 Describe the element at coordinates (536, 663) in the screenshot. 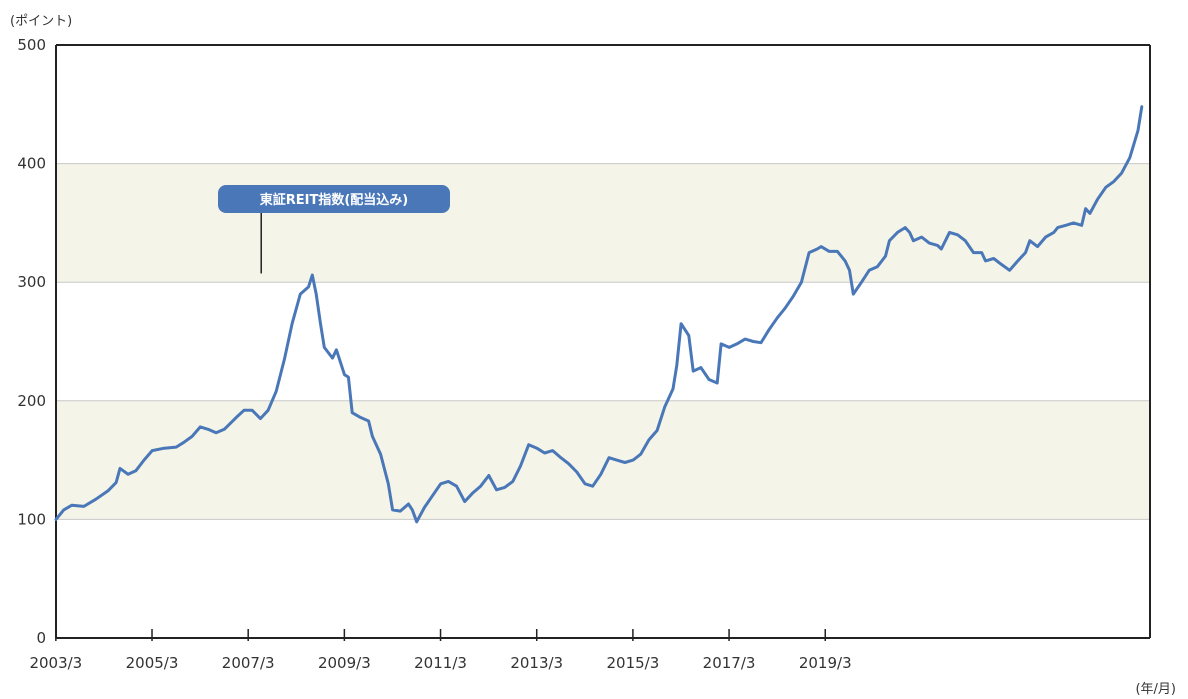

I see `x-tick-label: 2013/3` at that location.